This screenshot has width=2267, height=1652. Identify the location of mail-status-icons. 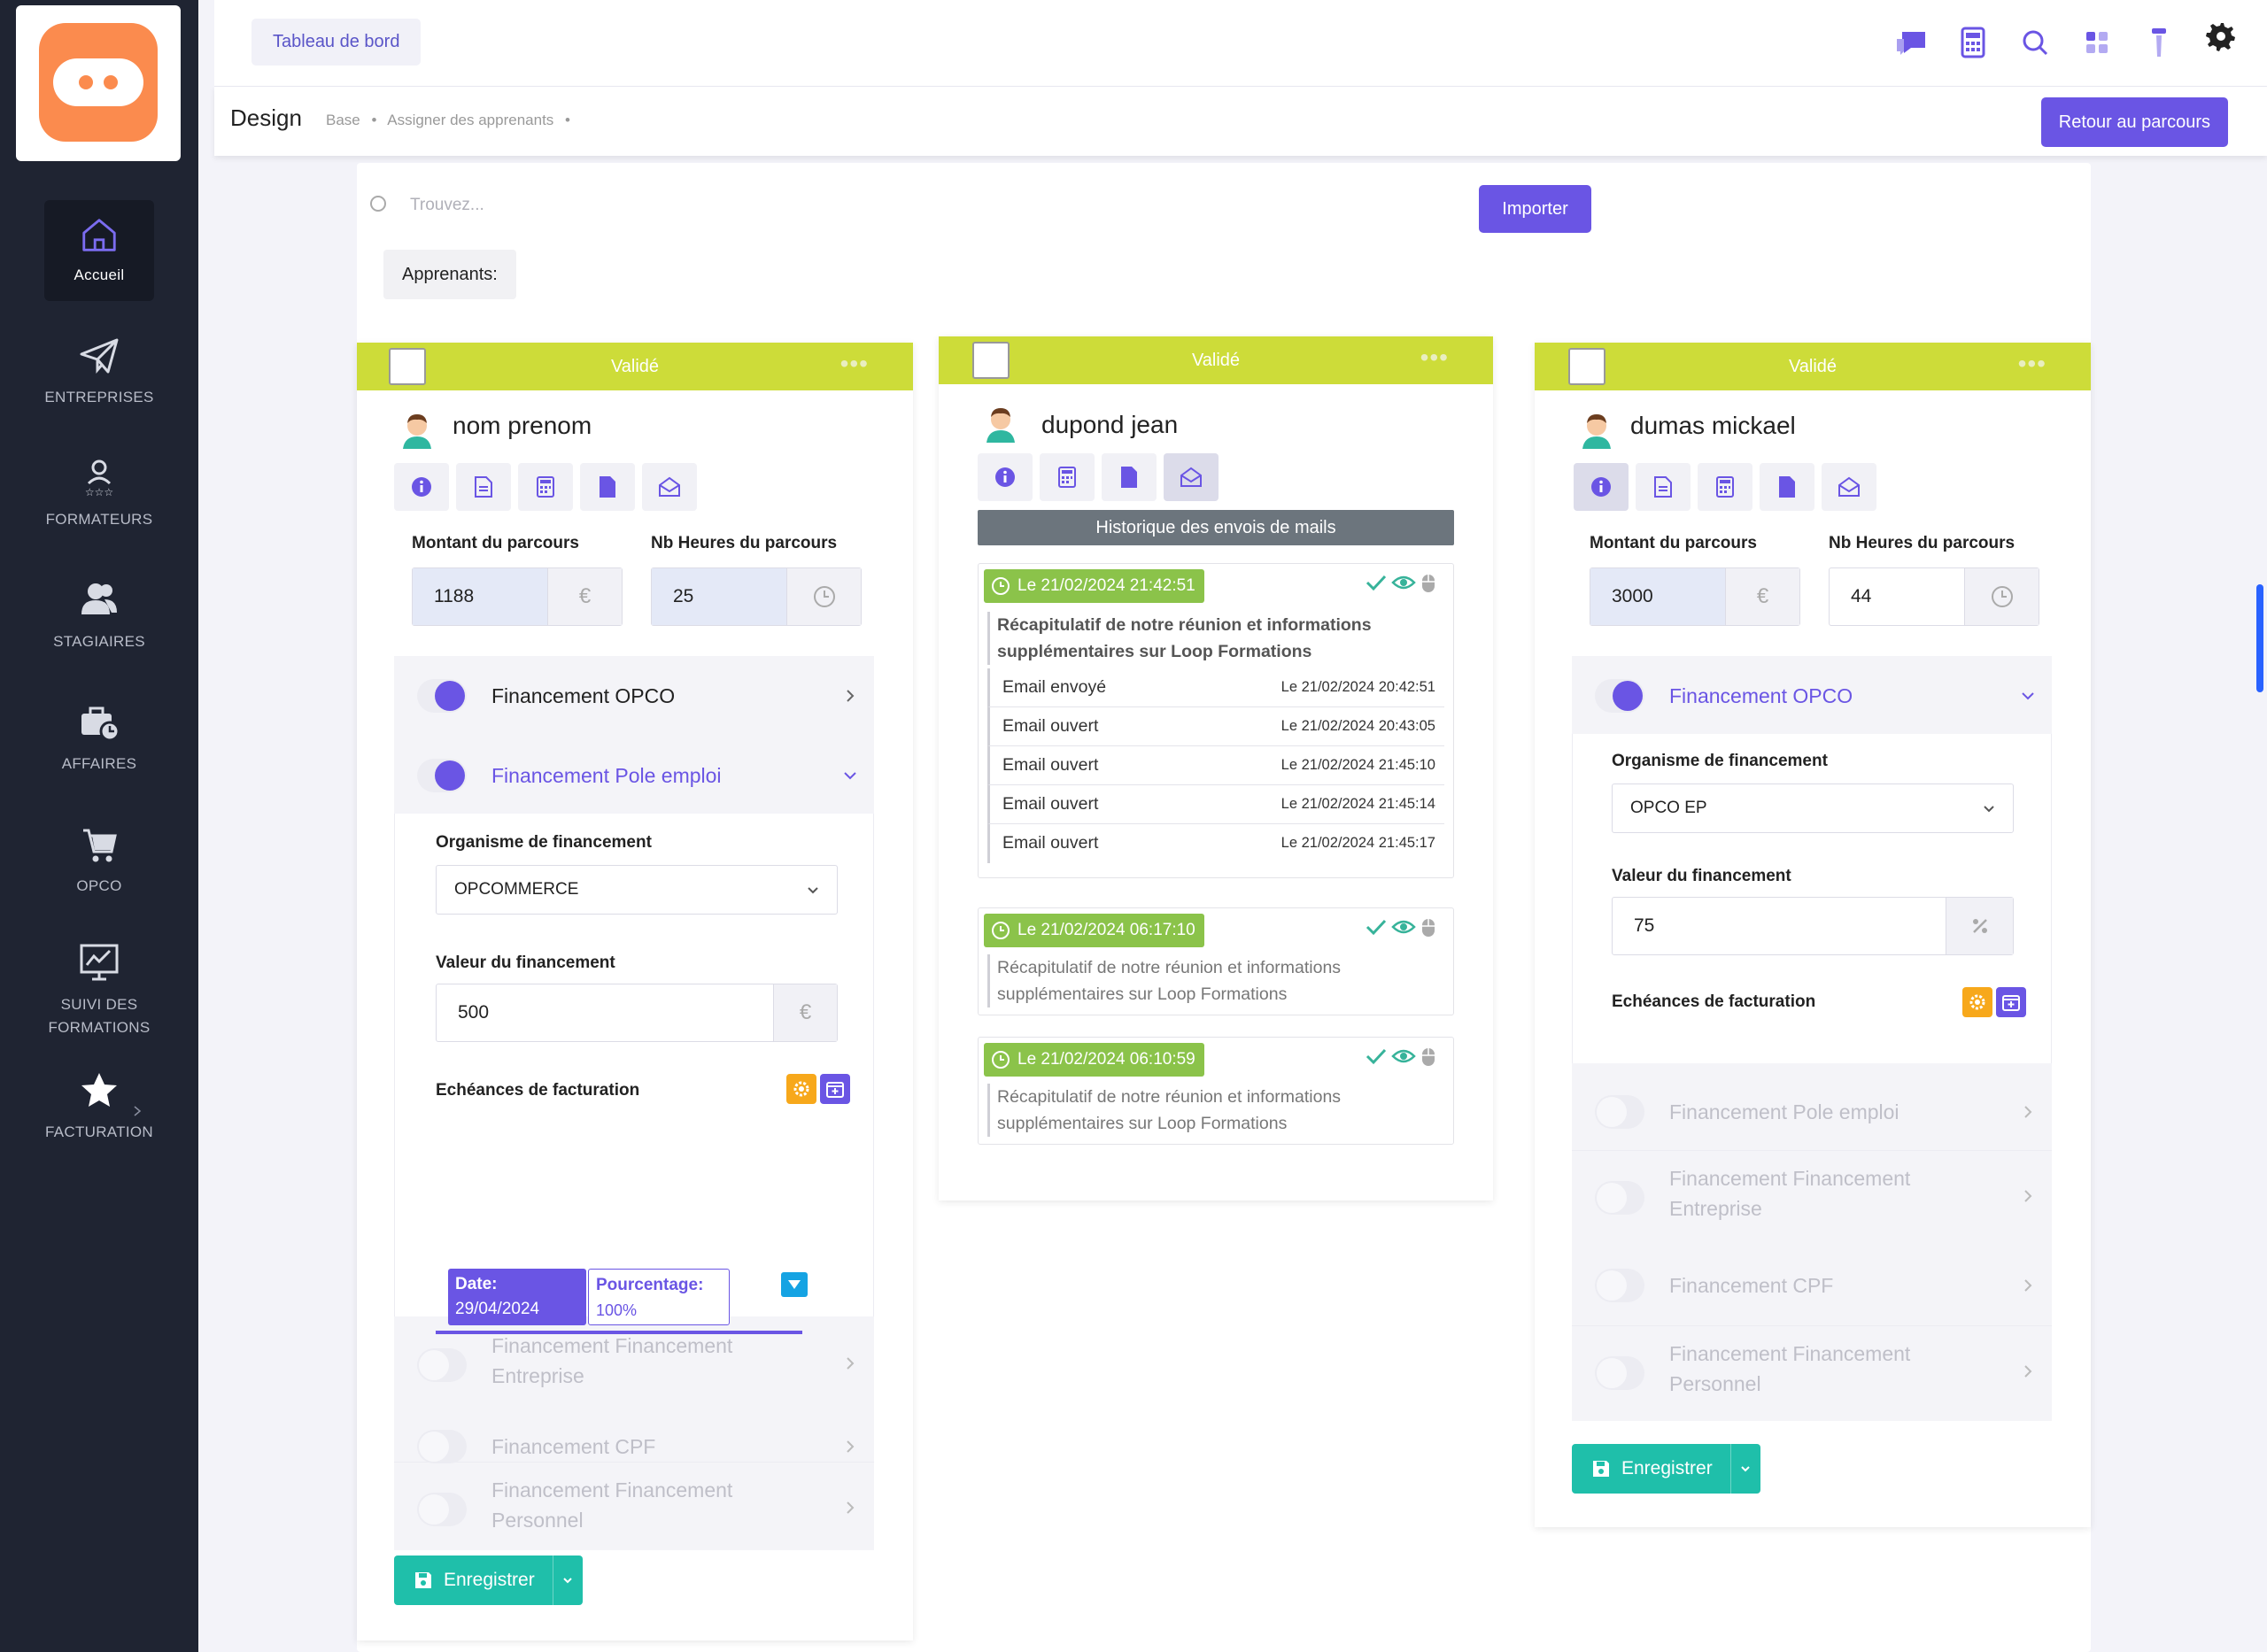
(1401, 1057).